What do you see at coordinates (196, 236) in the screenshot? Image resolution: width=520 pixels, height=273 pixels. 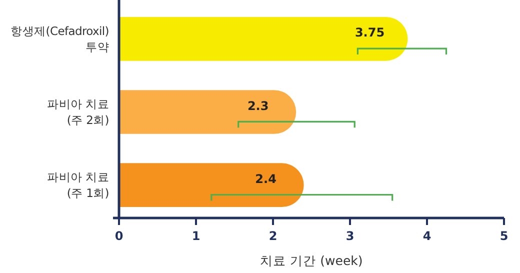 I see `x-tick-label: 1` at bounding box center [196, 236].